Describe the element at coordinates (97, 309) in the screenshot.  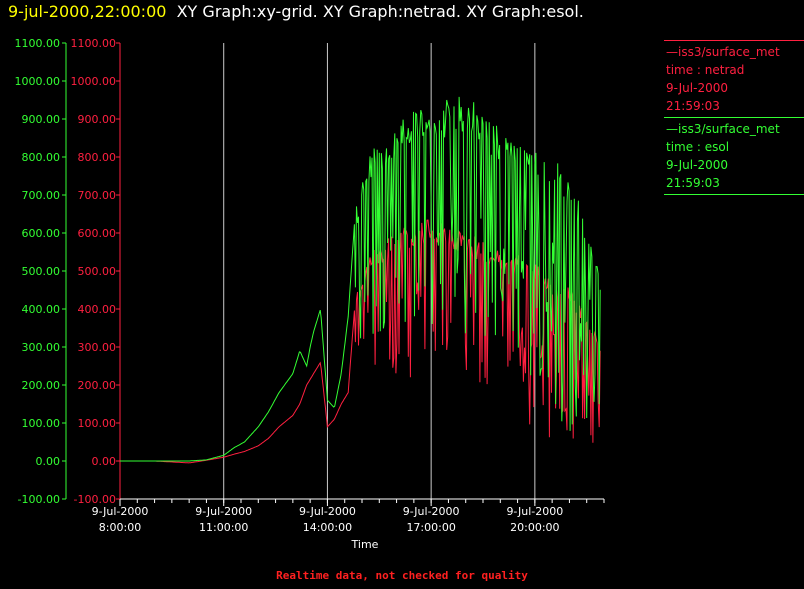
I see `y-tick-label-netrad: 400.00` at that location.